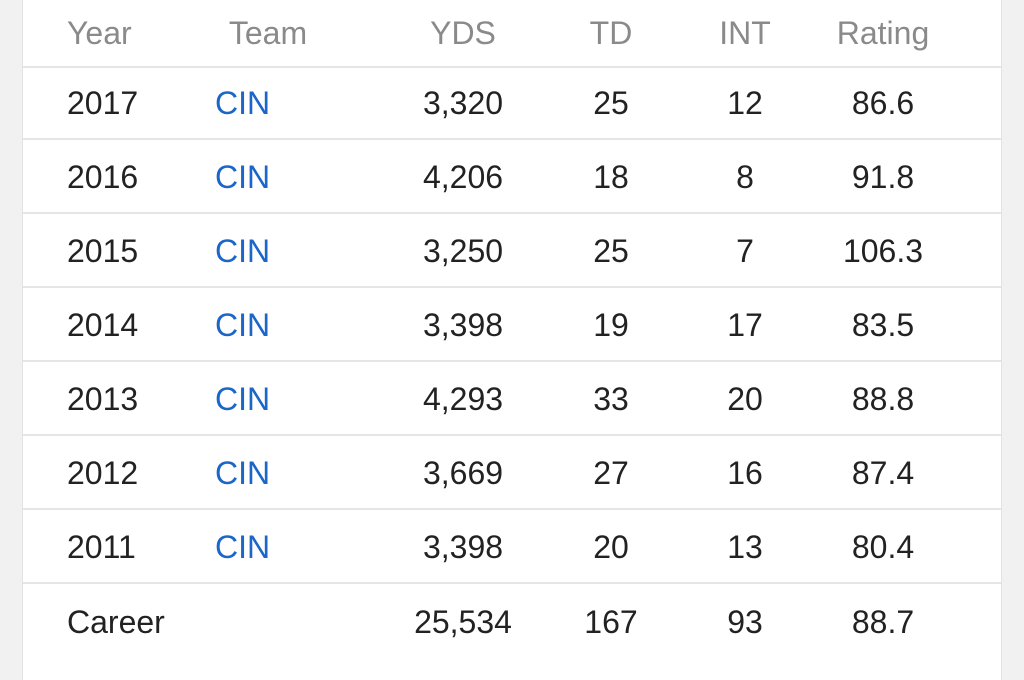 This screenshot has width=1024, height=680. Describe the element at coordinates (463, 398) in the screenshot. I see `cell-yds: 4,293` at that location.